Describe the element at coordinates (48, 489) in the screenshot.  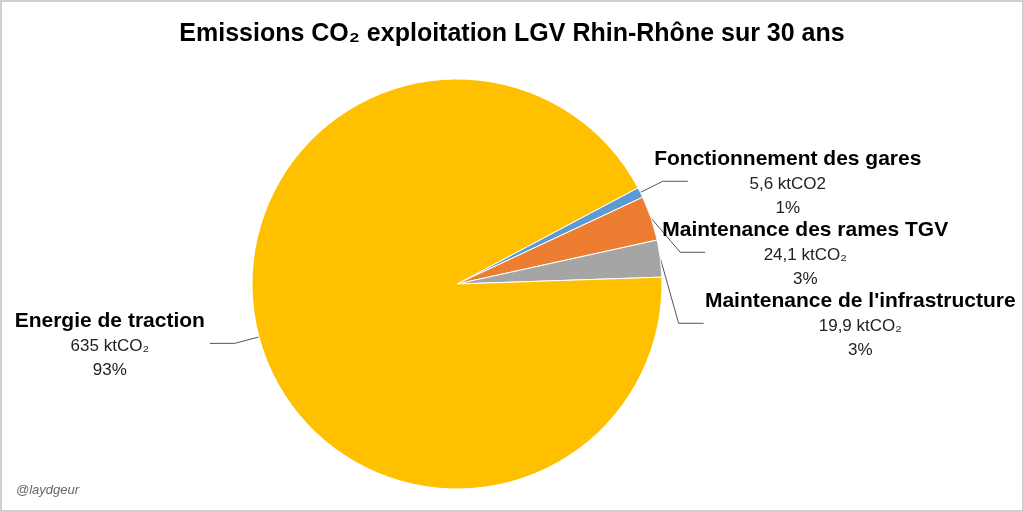
I see `text: @laydgeur` at that location.